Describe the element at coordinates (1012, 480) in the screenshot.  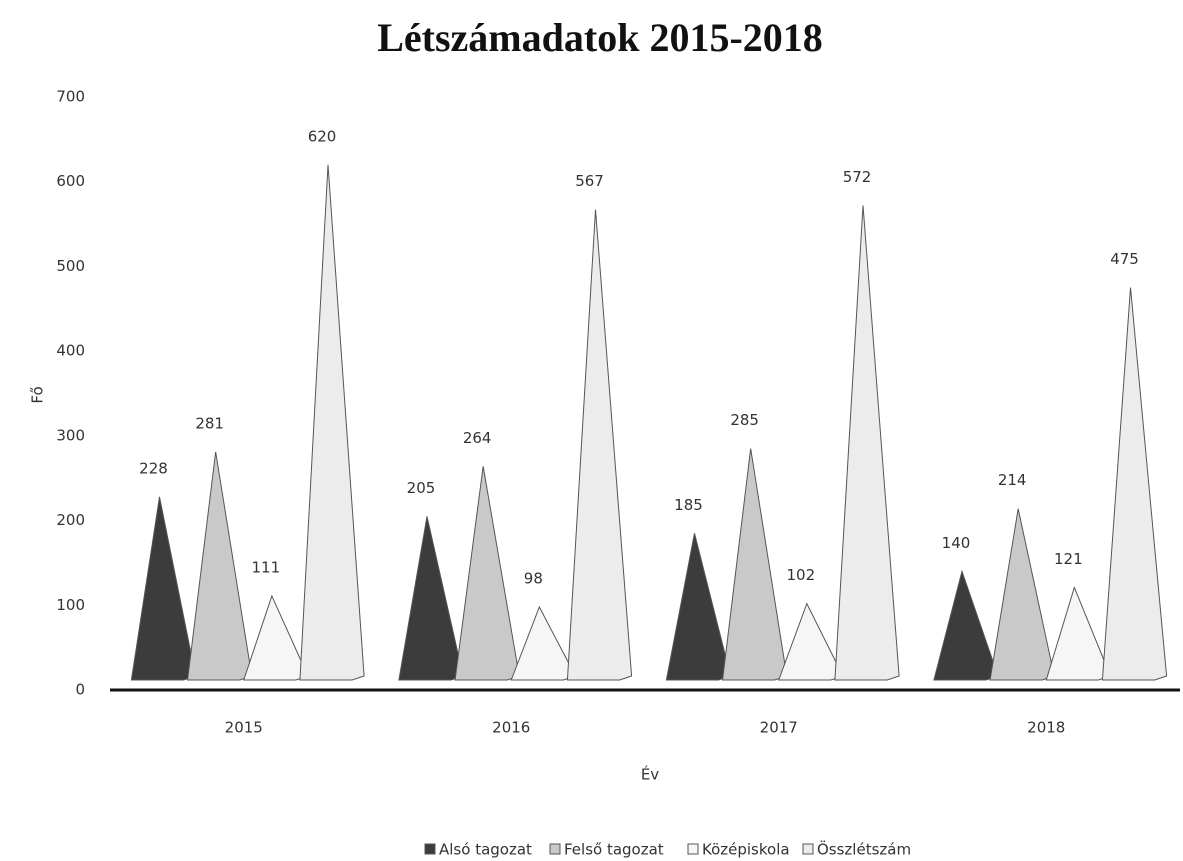
I see `data-label: 214` at that location.